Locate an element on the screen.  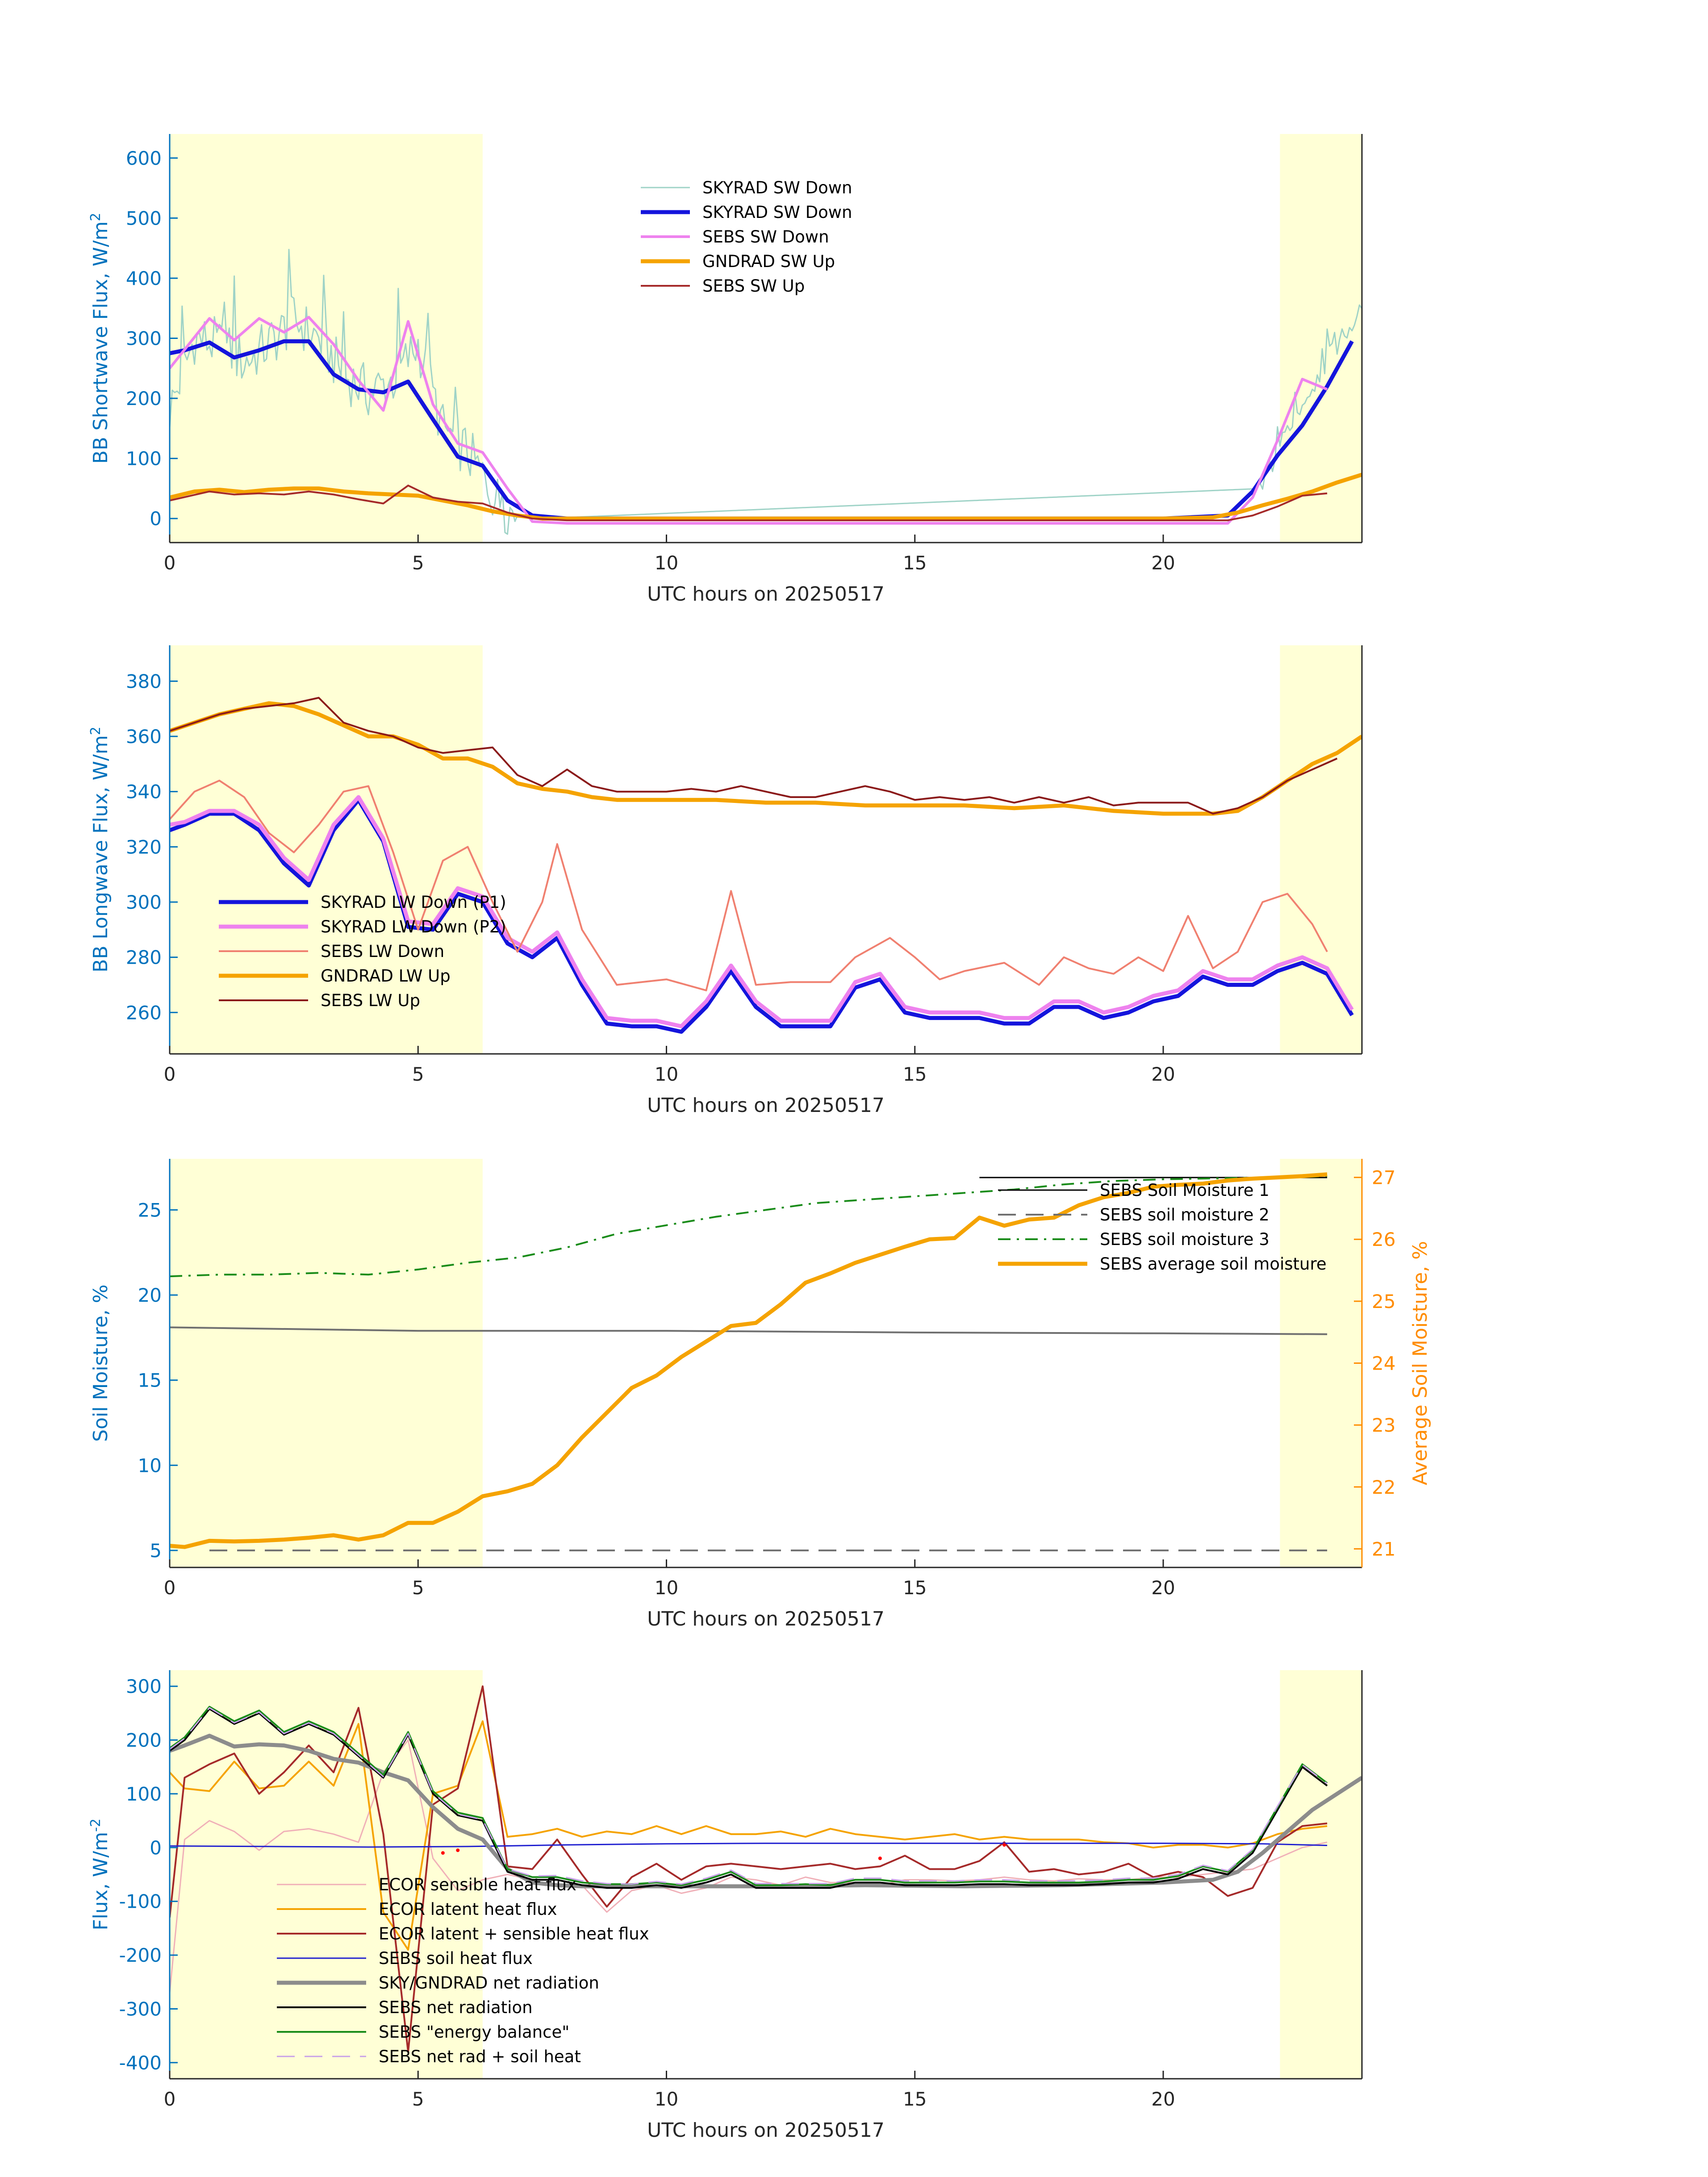
y-tick-label: 20 is located at coordinates (150, 1295).